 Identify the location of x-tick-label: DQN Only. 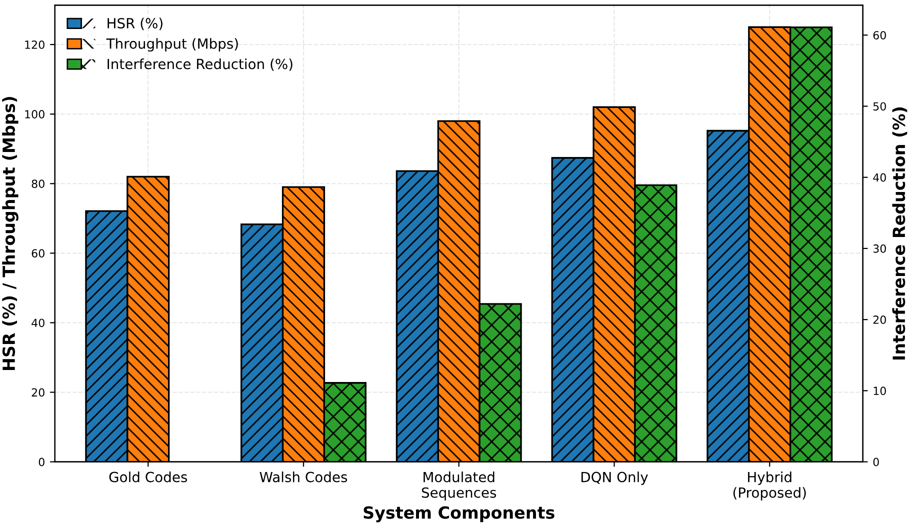
(614, 478).